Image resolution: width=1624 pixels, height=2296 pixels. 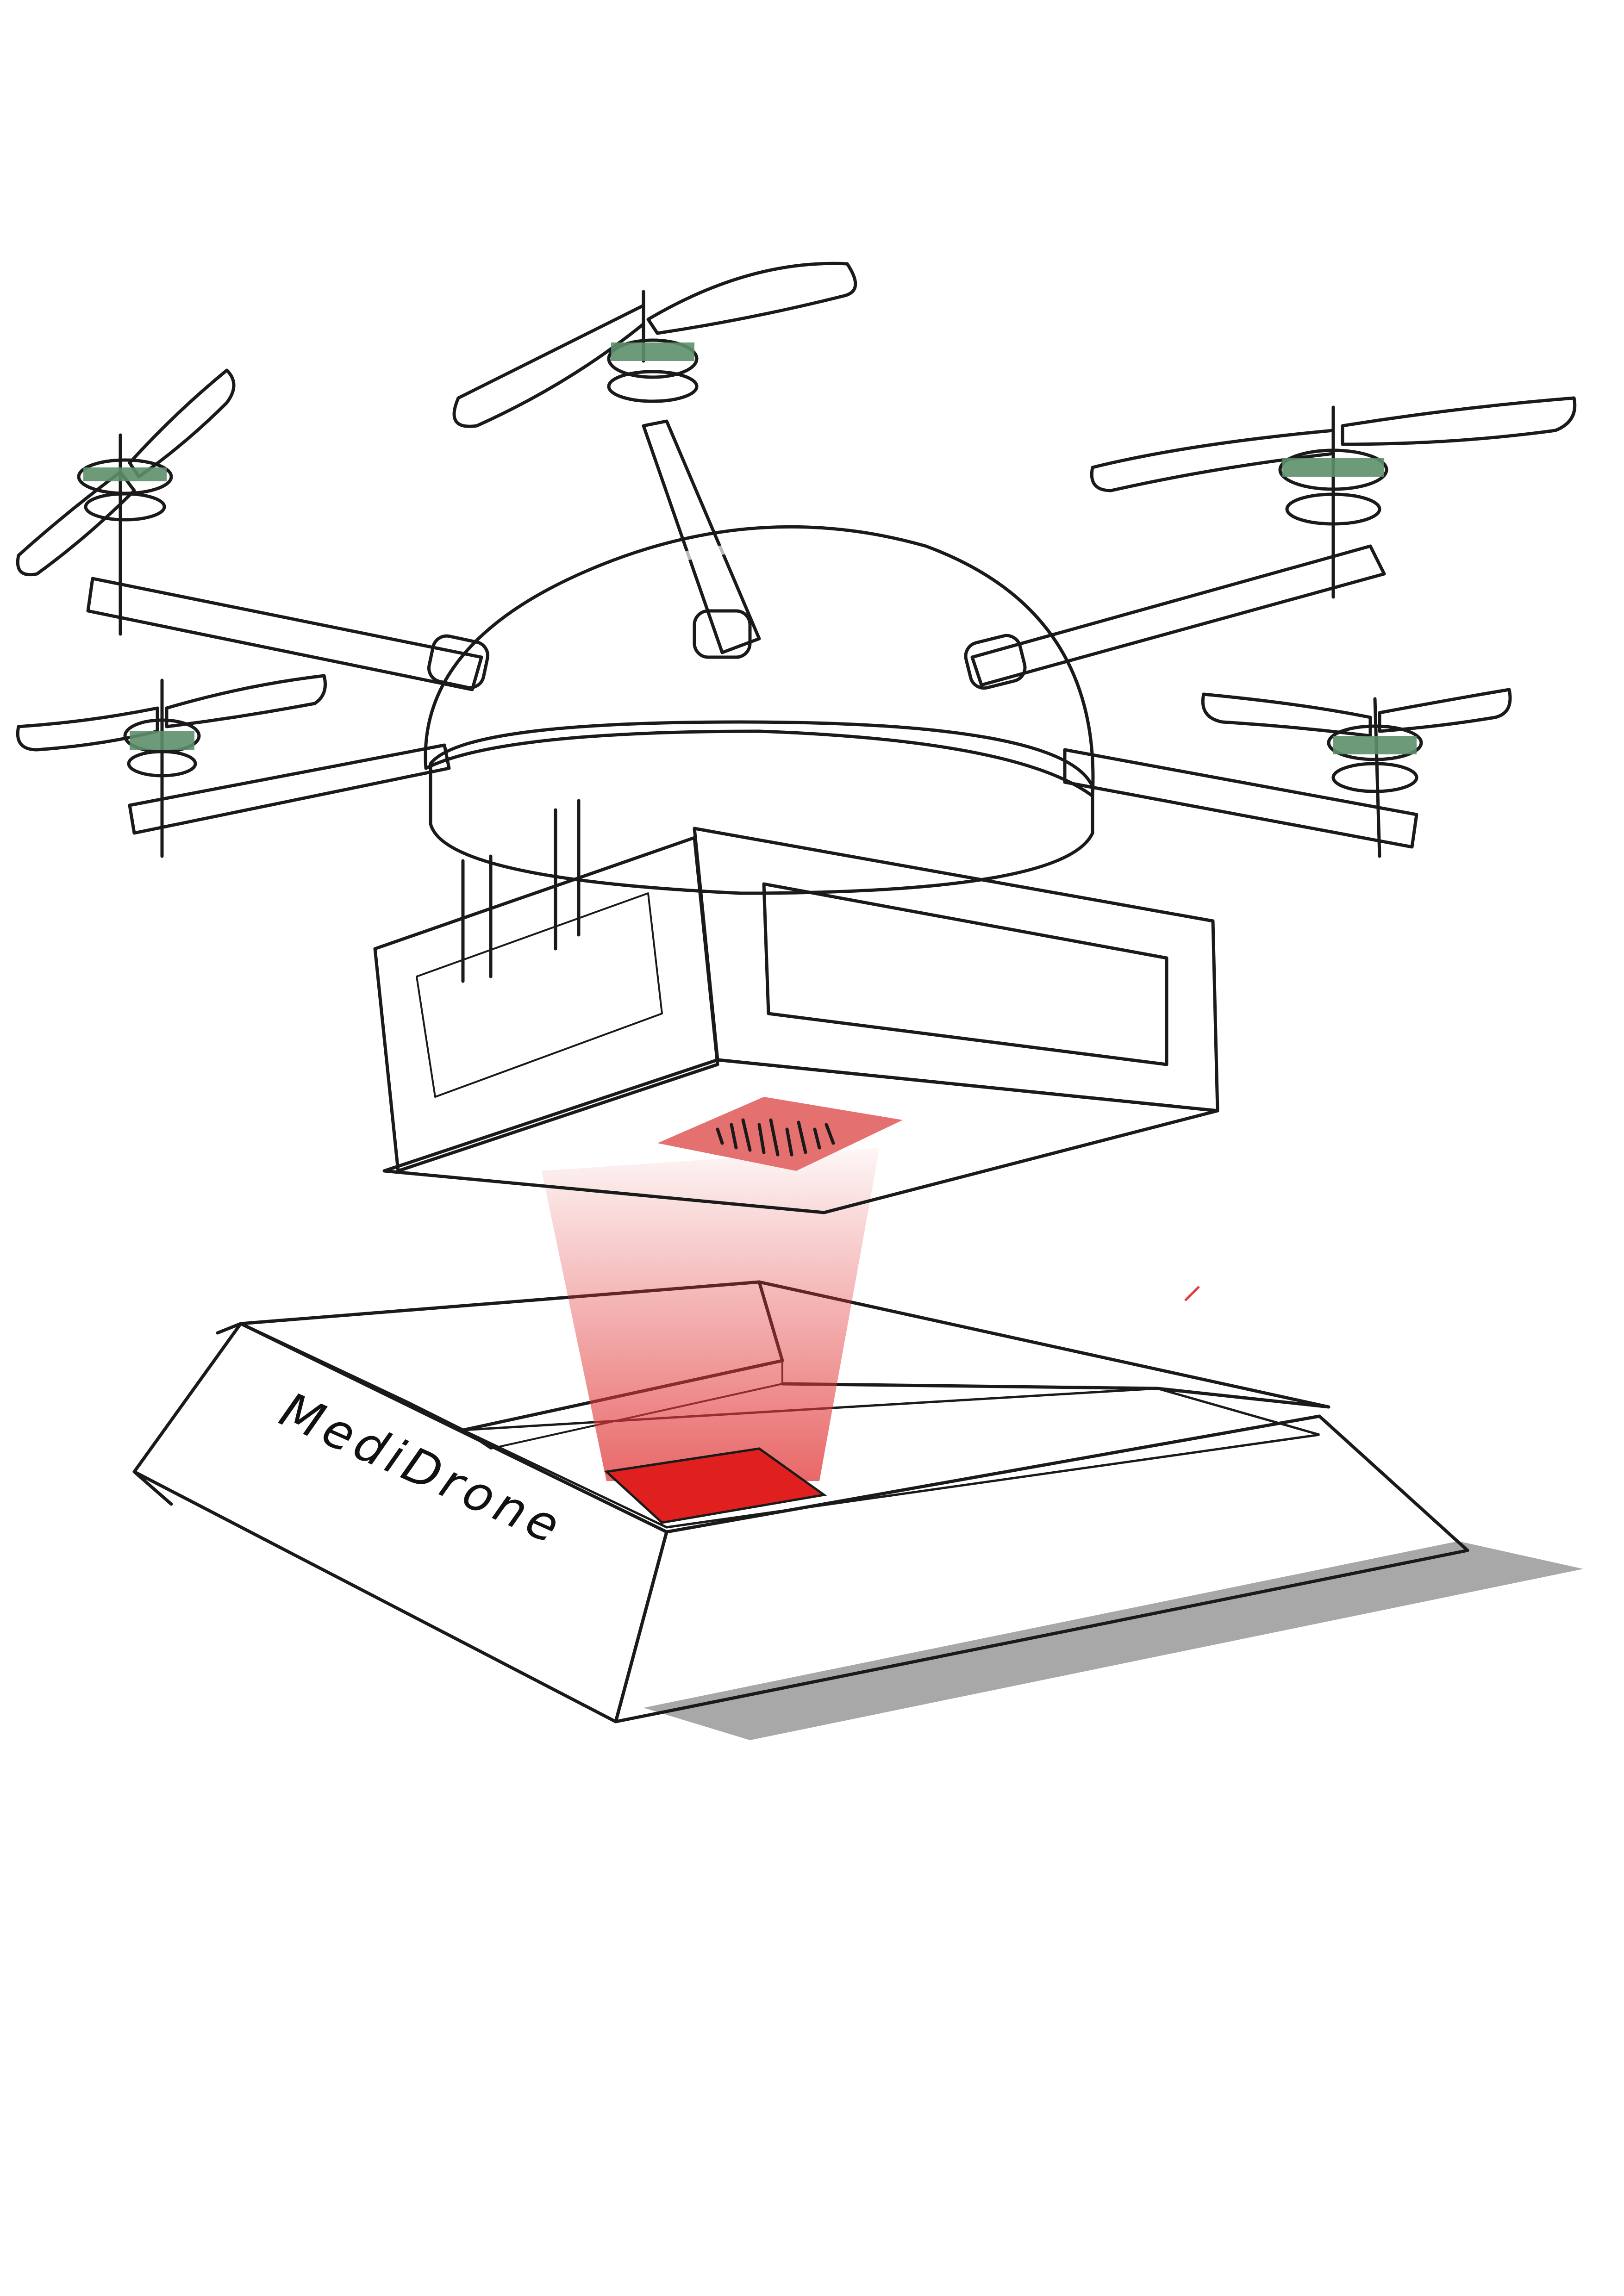 What do you see at coordinates (653, 358) in the screenshot?
I see `motor-top` at bounding box center [653, 358].